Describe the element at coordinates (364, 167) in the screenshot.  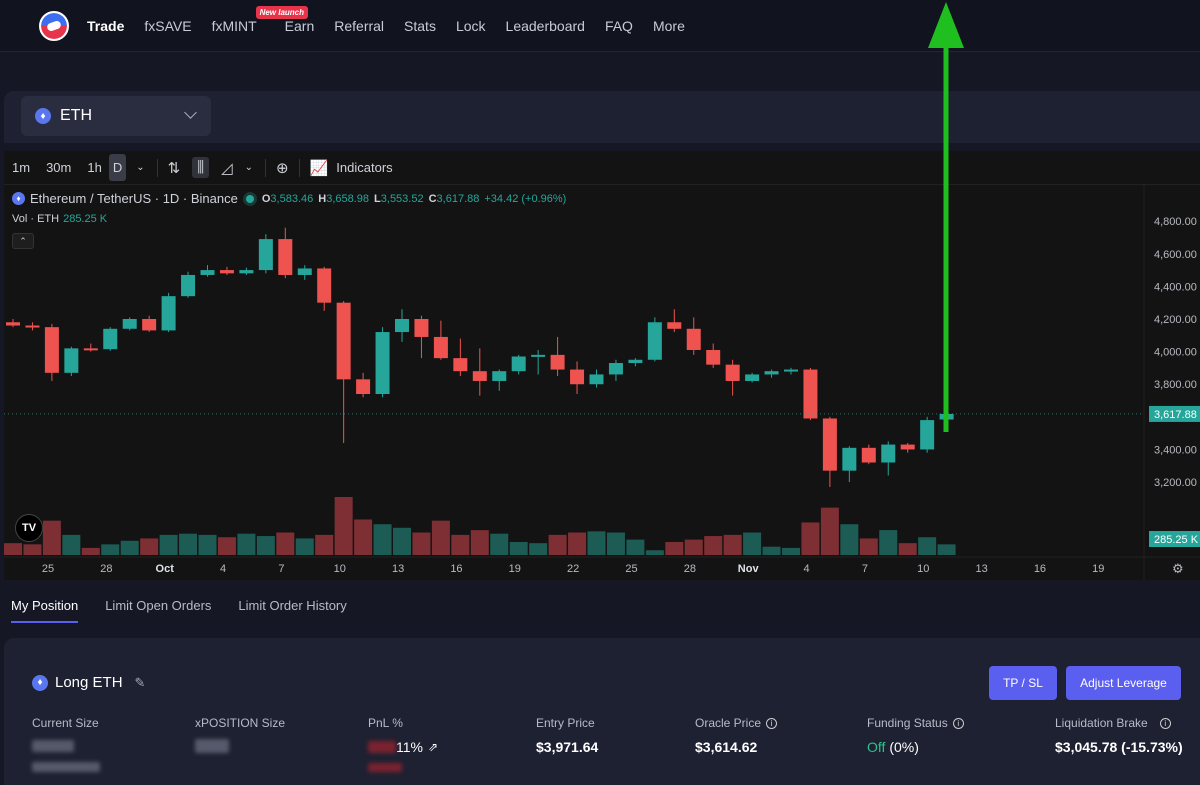
I see `indicators-button: Indicators` at that location.